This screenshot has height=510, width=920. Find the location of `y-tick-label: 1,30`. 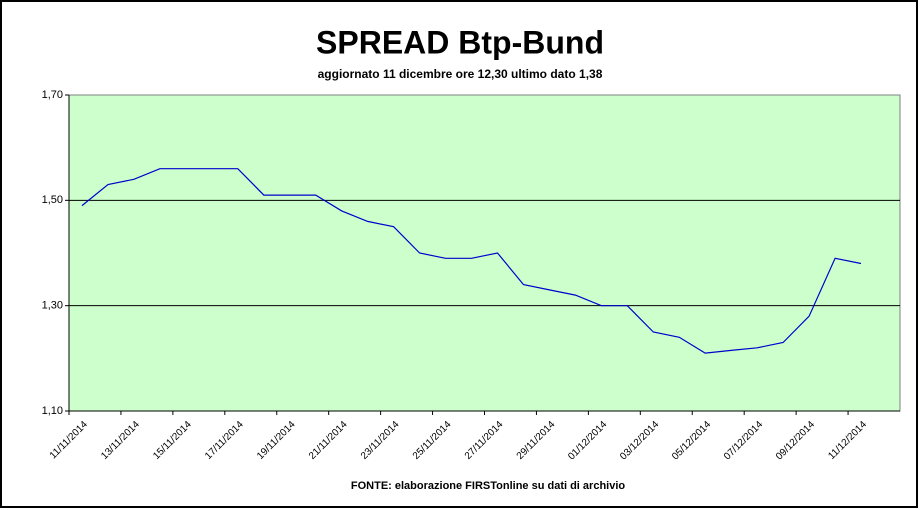

y-tick-label: 1,30 is located at coordinates (52, 306).